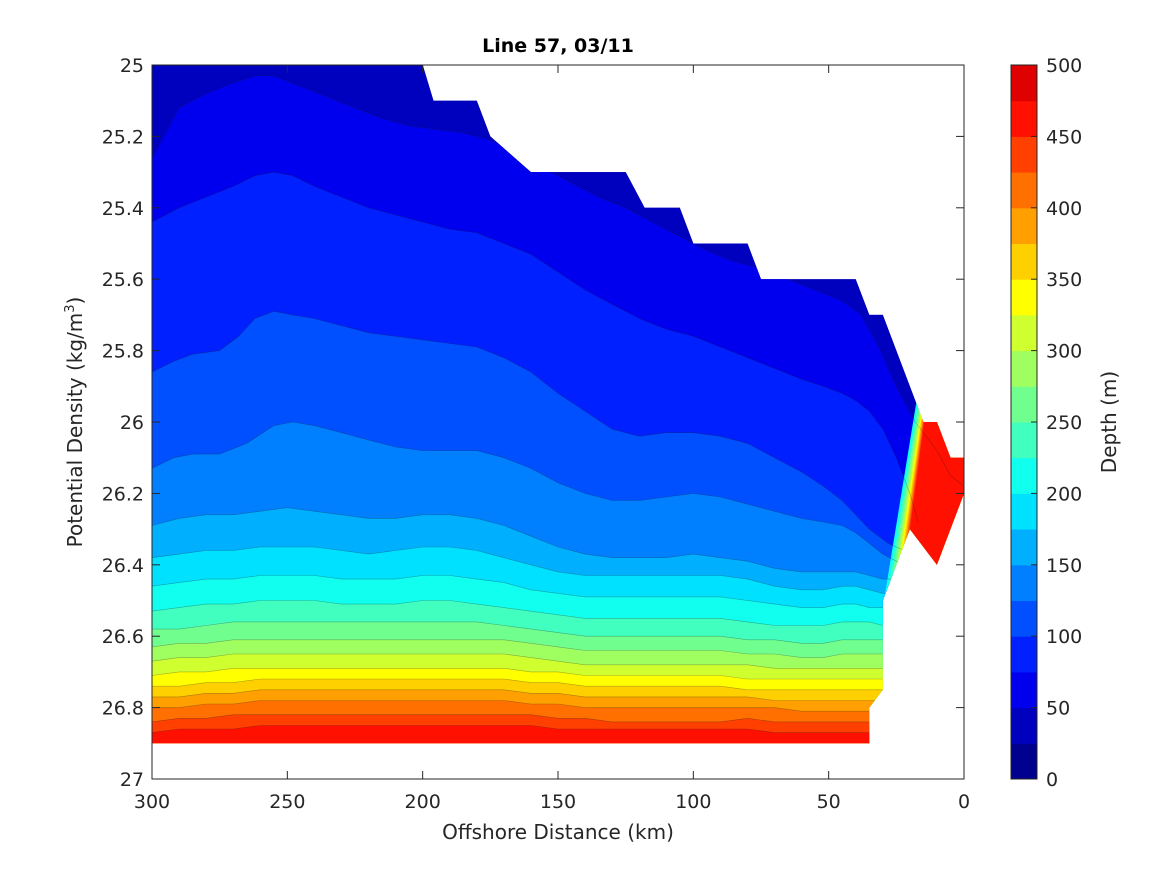  What do you see at coordinates (1064, 637) in the screenshot?
I see `colorbar-tick-label: 100` at bounding box center [1064, 637].